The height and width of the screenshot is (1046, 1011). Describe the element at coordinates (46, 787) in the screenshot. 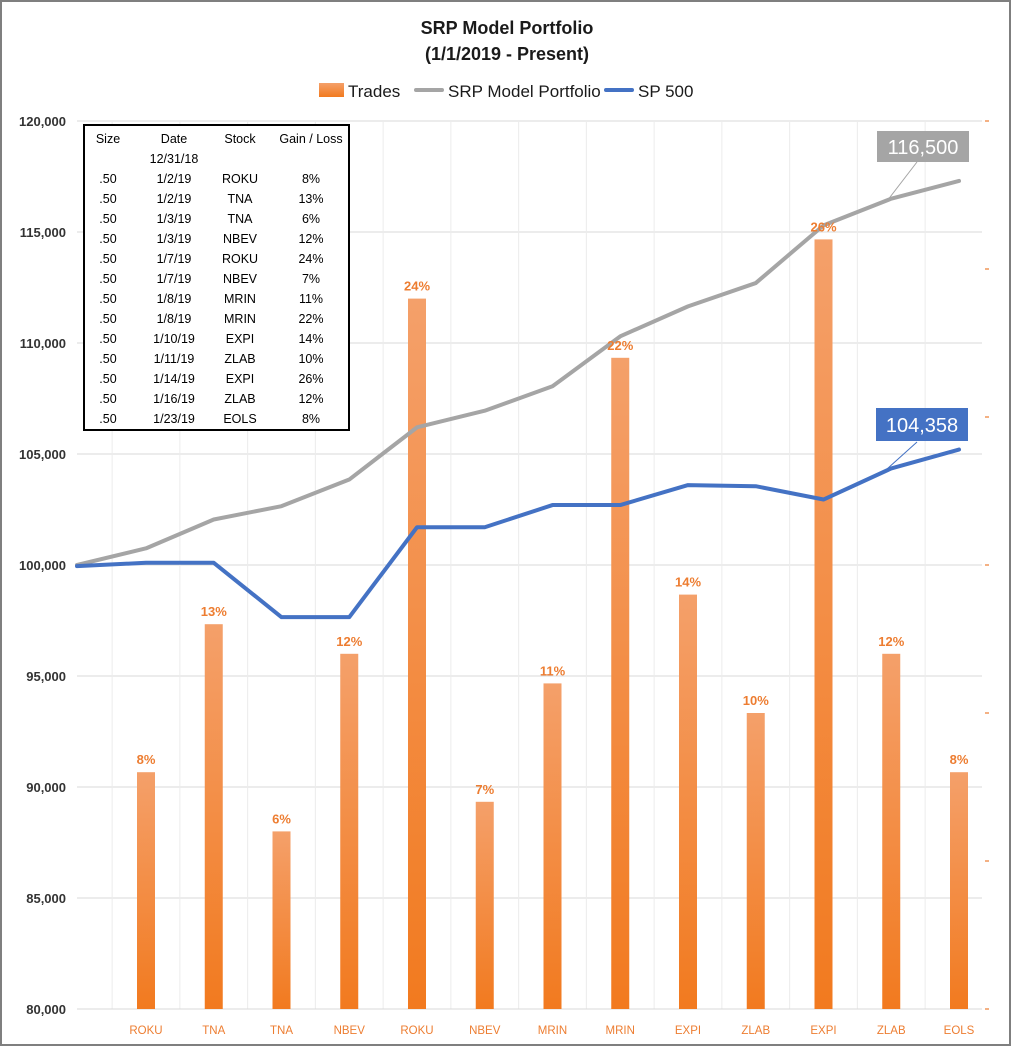

I see `y-tick-label: 90,000` at that location.